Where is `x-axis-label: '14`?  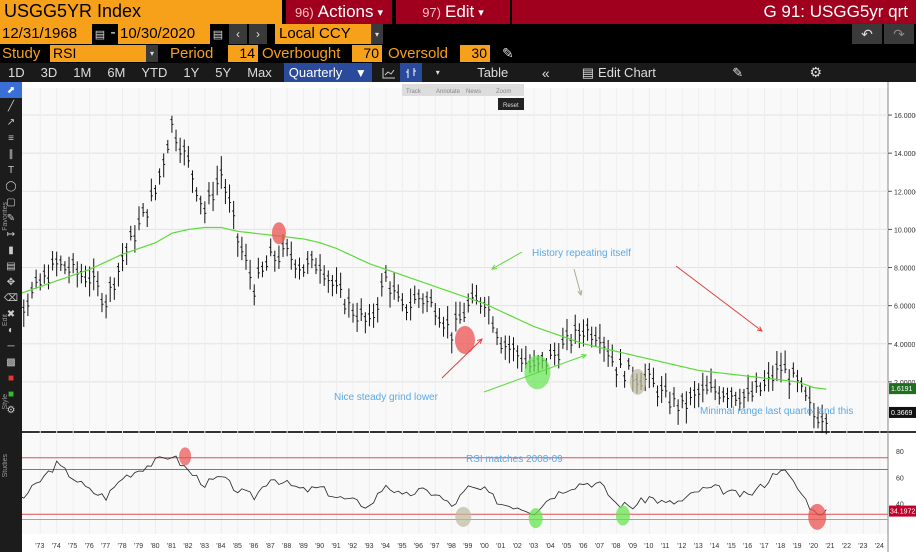
x-axis-label: '14 is located at coordinates (714, 546).